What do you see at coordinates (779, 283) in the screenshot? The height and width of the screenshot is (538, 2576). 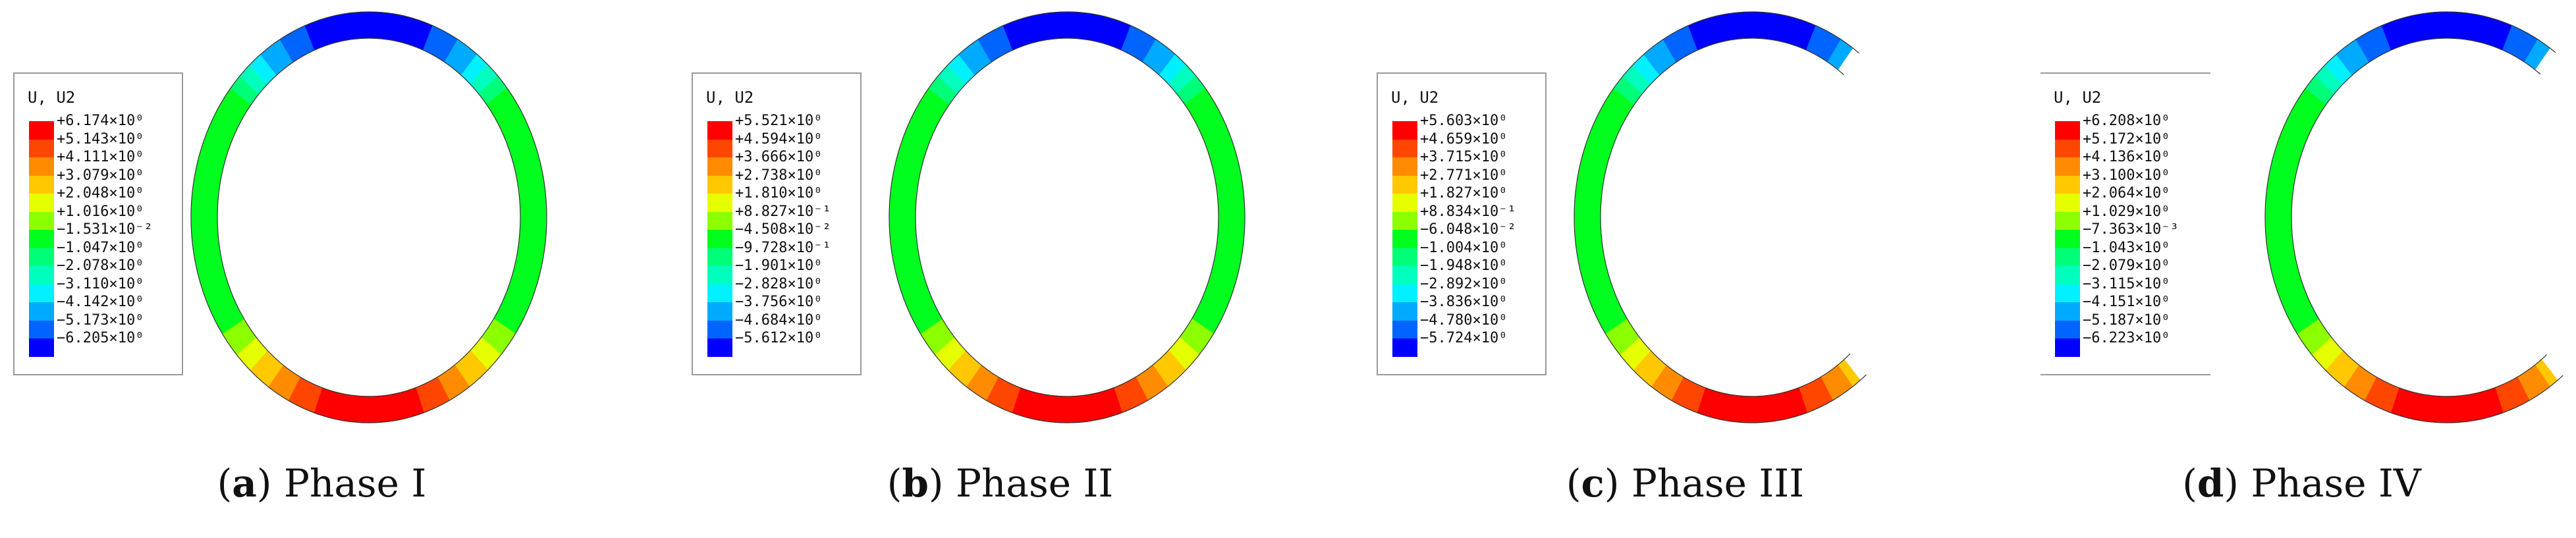 I see `legend-value: −2.828×10⁰` at bounding box center [779, 283].